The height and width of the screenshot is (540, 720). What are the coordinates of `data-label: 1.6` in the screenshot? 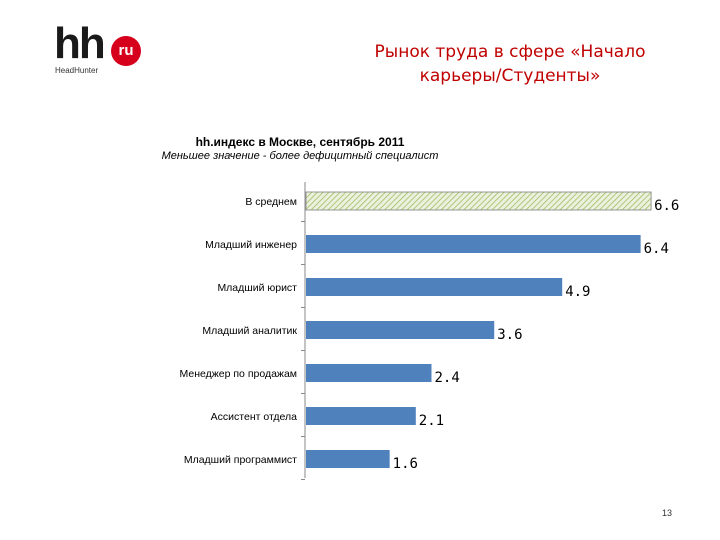 It's located at (405, 464).